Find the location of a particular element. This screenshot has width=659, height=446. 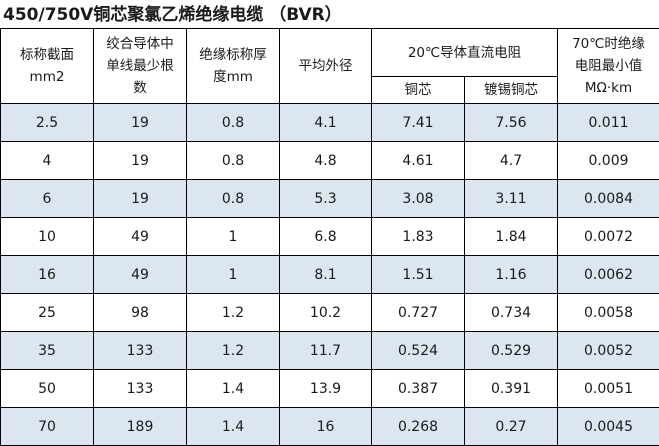

table-cell: 3.11 is located at coordinates (511, 198).